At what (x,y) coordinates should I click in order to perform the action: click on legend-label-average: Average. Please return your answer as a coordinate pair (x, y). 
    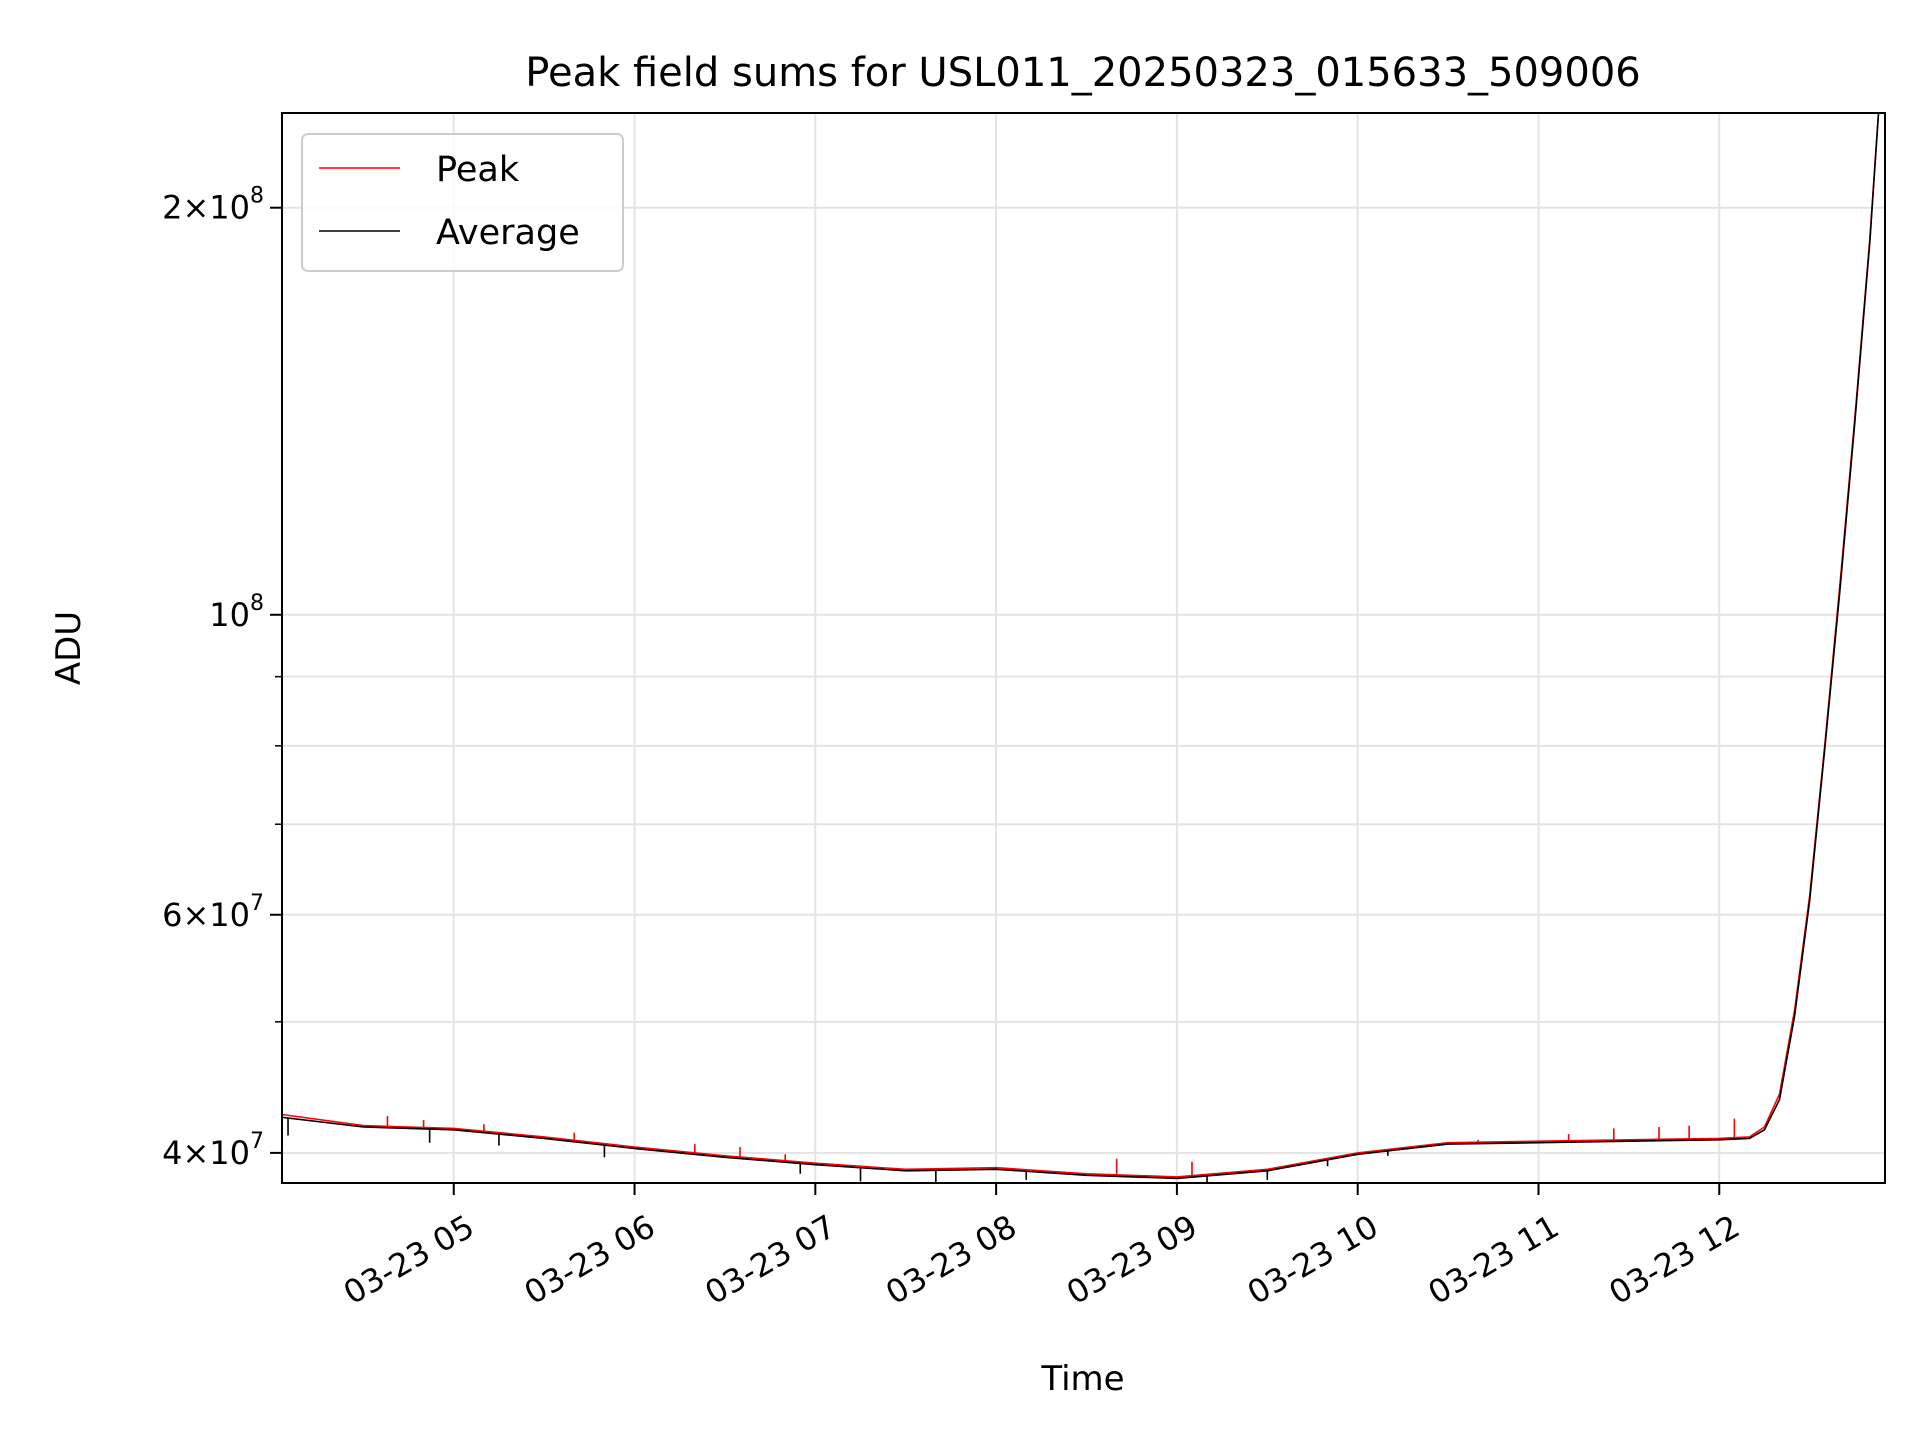
    Looking at the image, I should click on (508, 233).